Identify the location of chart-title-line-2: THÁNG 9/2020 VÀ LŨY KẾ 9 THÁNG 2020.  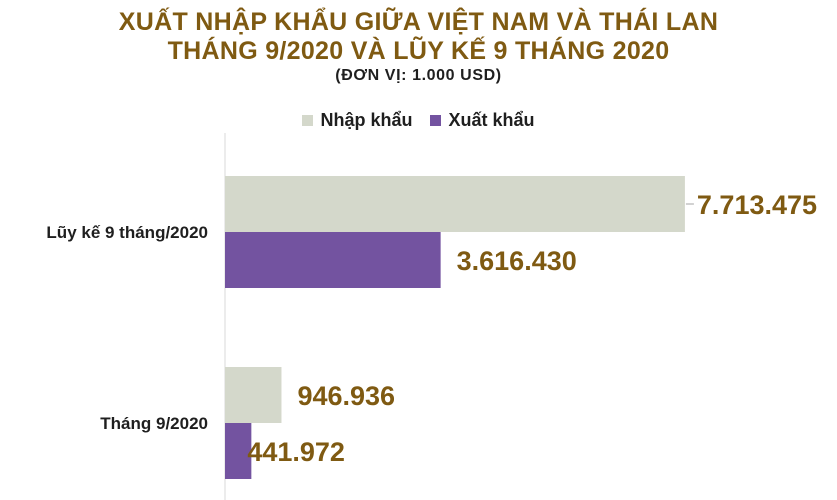
(418, 51).